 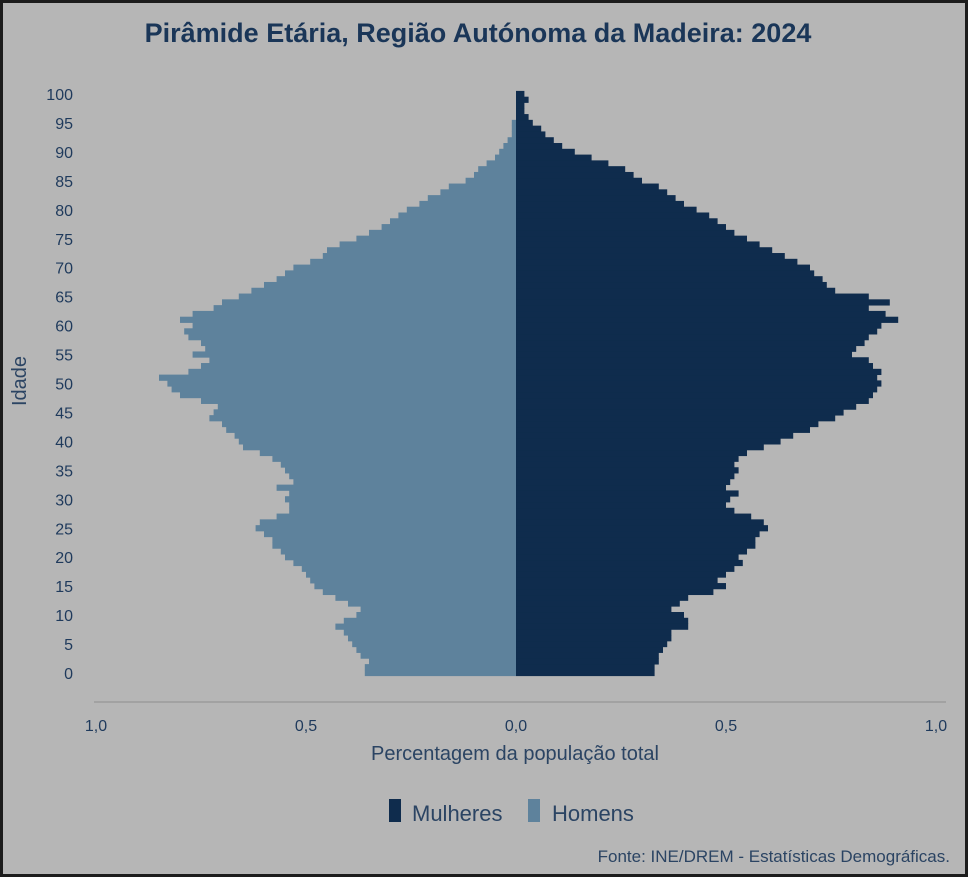 I want to click on y-tick-label: 60, so click(x=64, y=327).